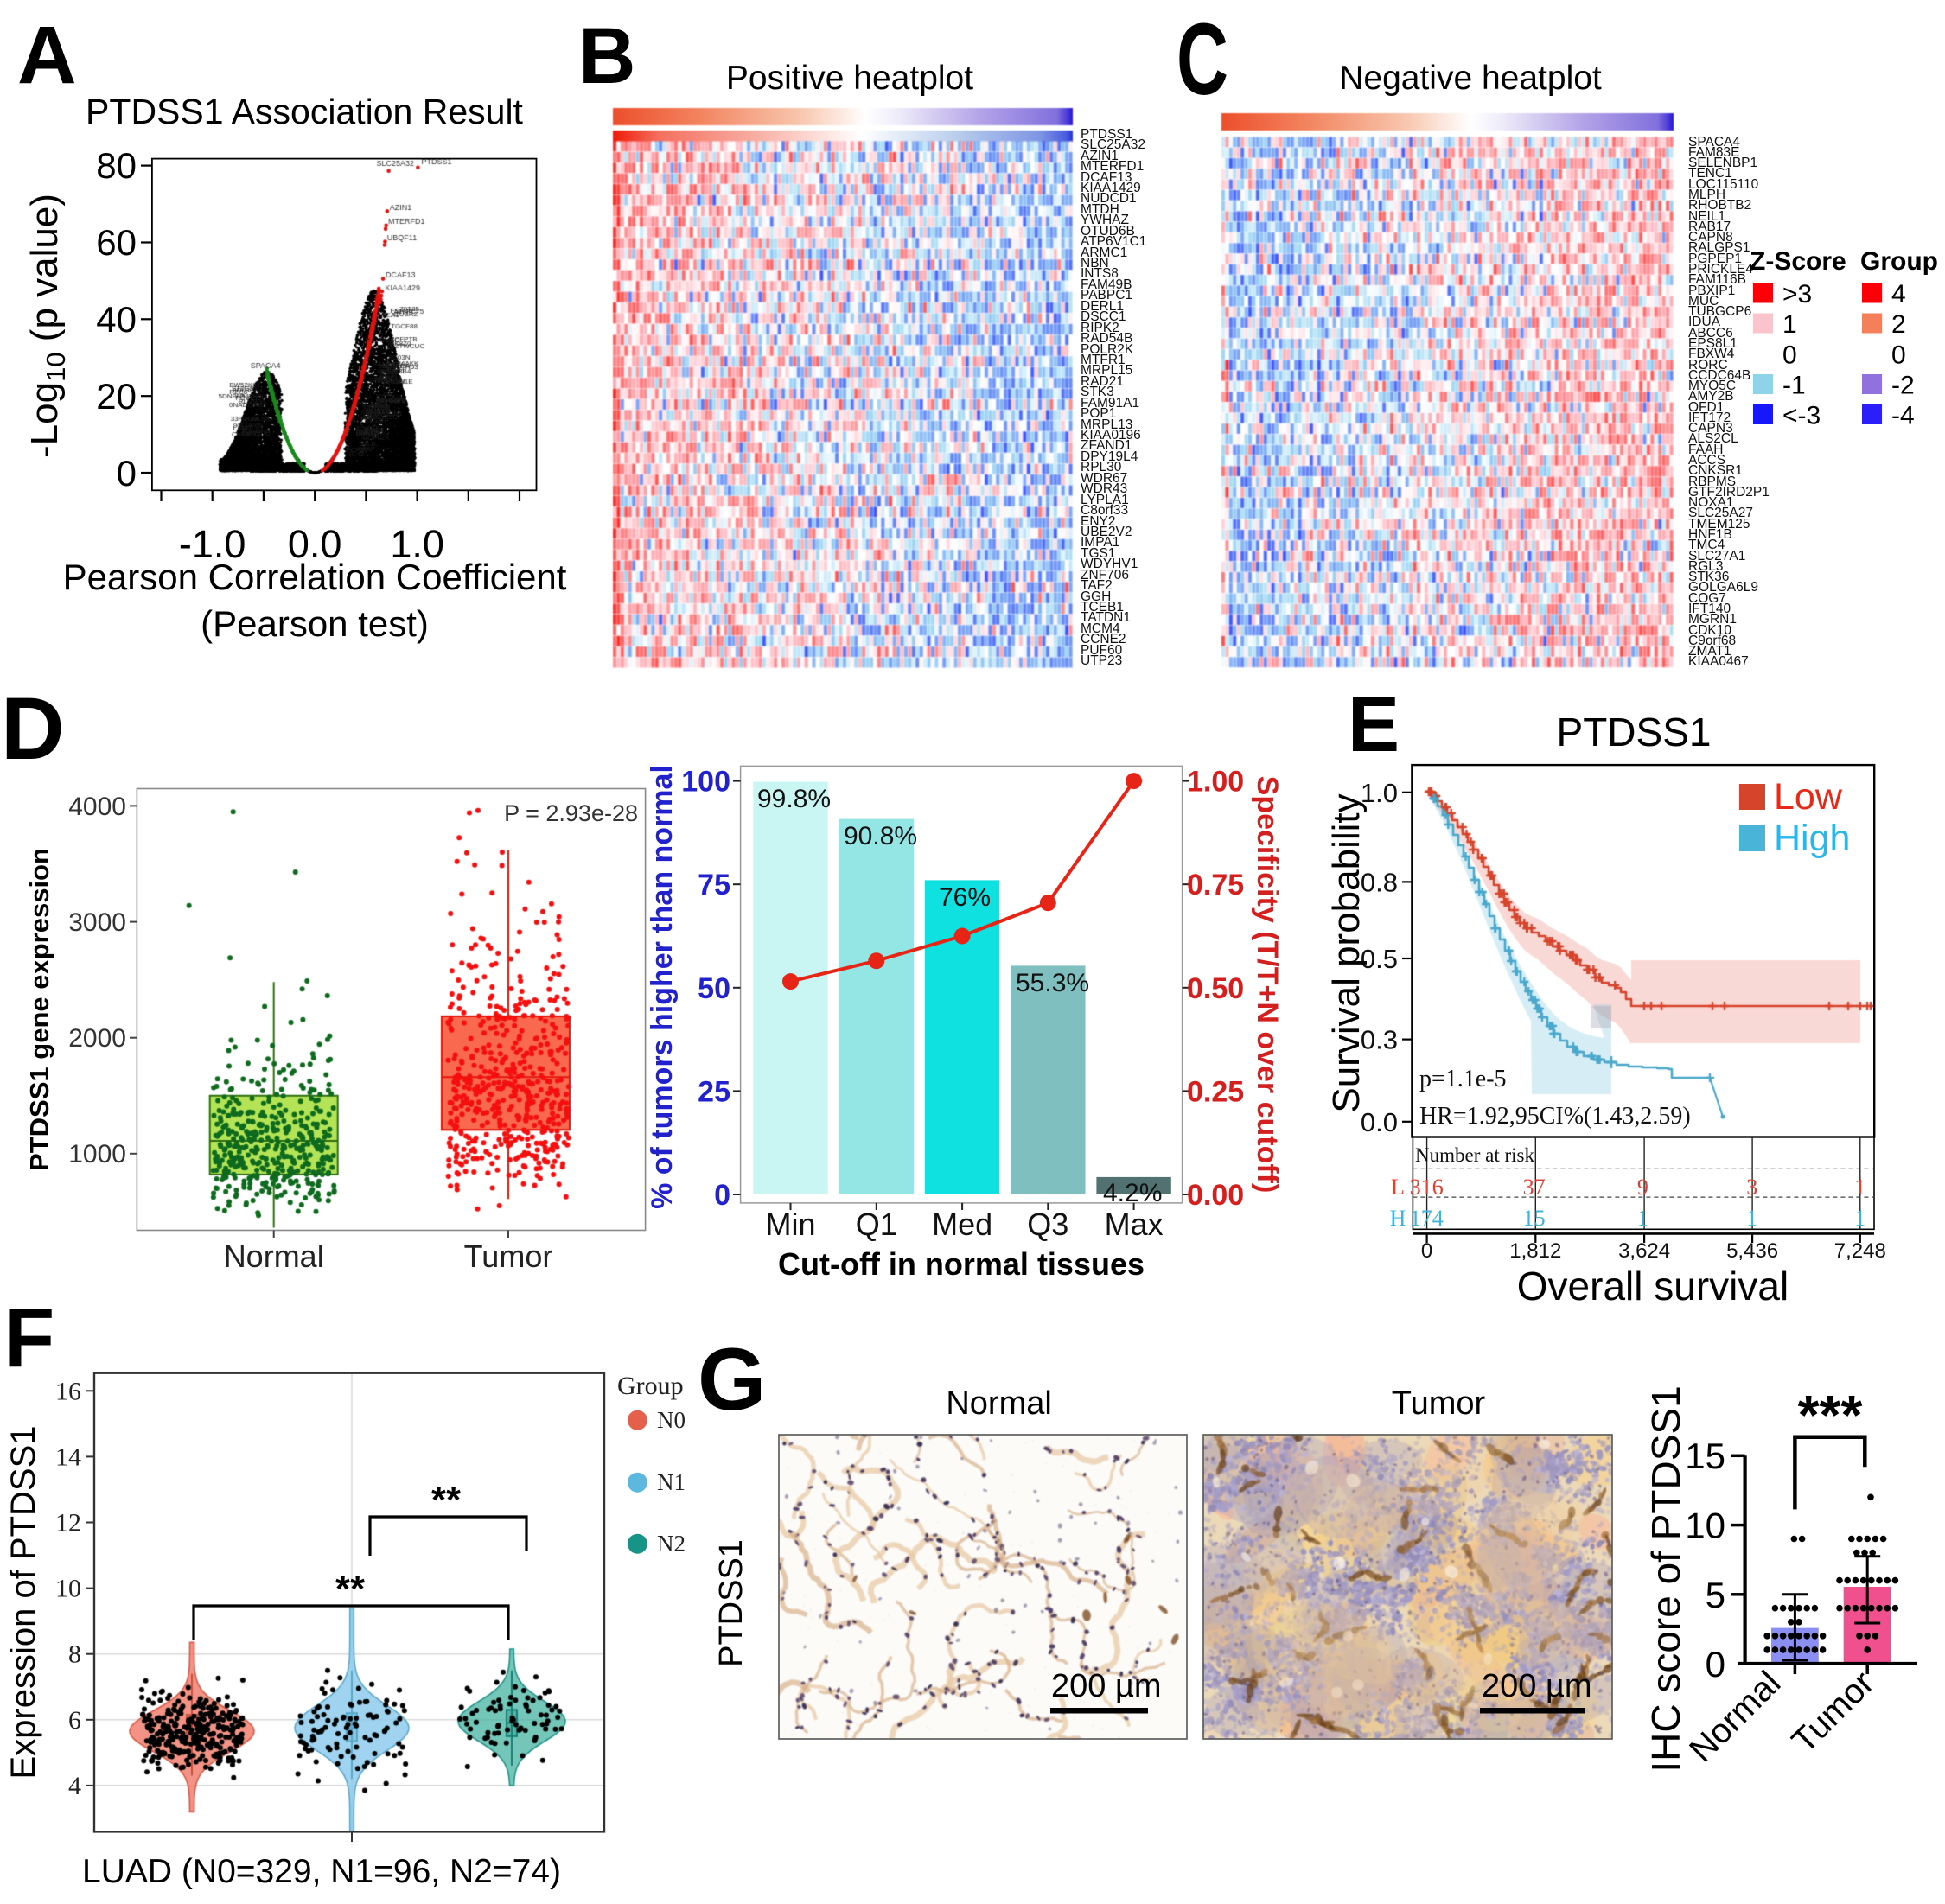  I want to click on svg-text: PTDSS1, so click(731, 1603).